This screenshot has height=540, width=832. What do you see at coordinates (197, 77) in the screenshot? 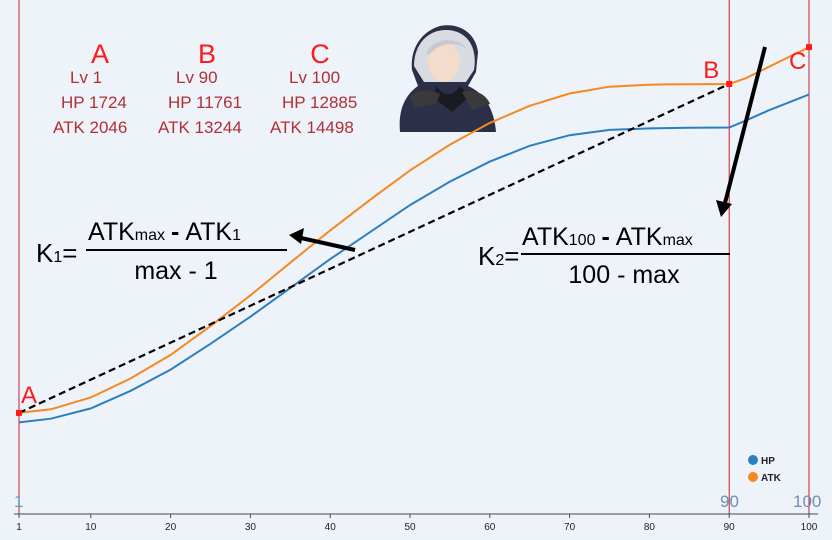
I see `stat-lv-b: Lv 90` at bounding box center [197, 77].